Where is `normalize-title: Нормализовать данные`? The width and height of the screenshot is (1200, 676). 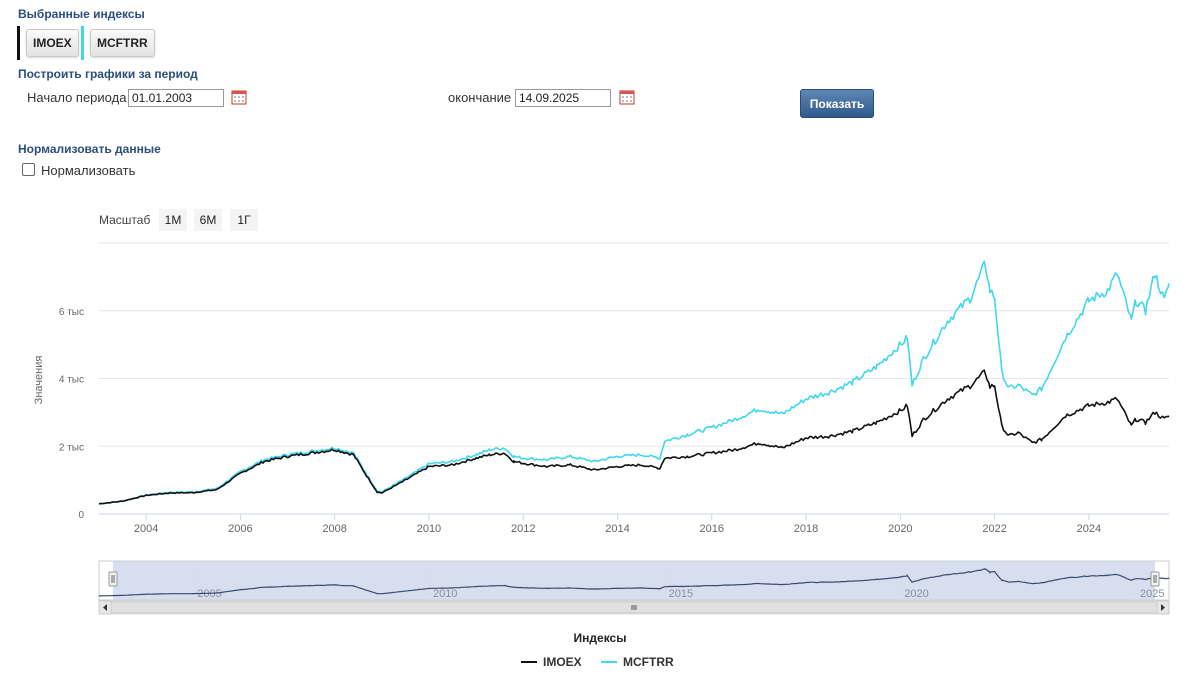
normalize-title: Нормализовать данные is located at coordinates (89, 149).